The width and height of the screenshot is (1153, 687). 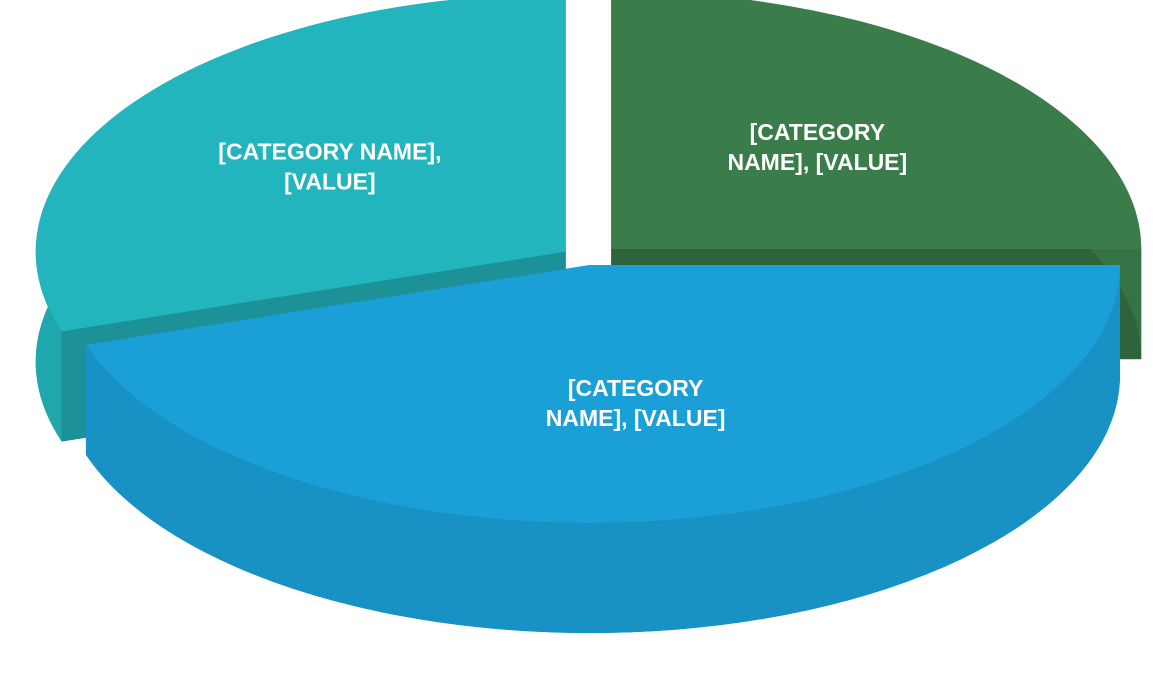 What do you see at coordinates (329, 151) in the screenshot?
I see `data-label: [CATEGORY NAME],` at bounding box center [329, 151].